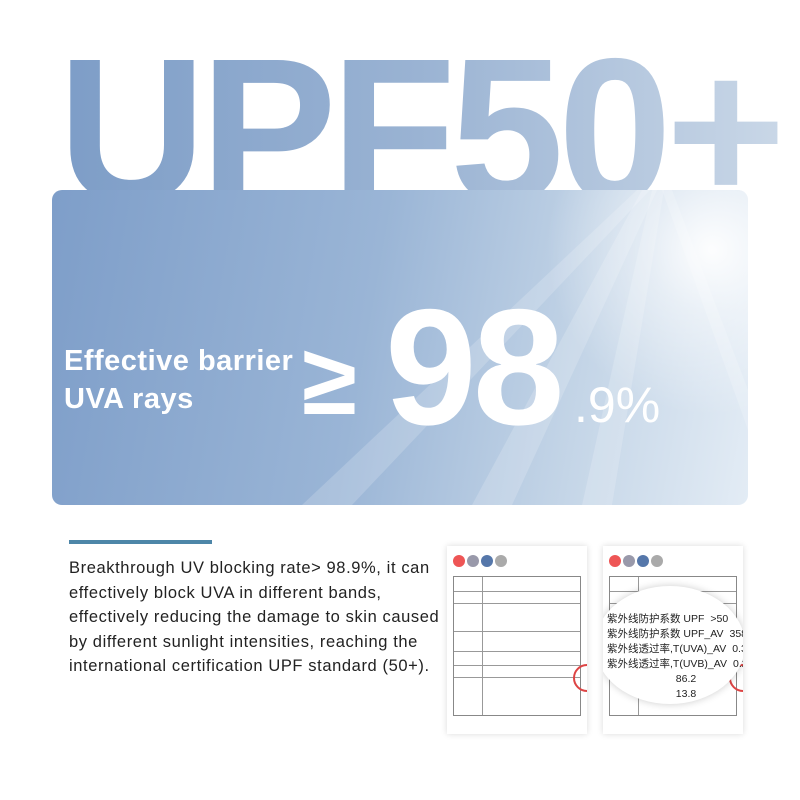  I want to click on barrier-line-2: UVA rays, so click(129, 399).